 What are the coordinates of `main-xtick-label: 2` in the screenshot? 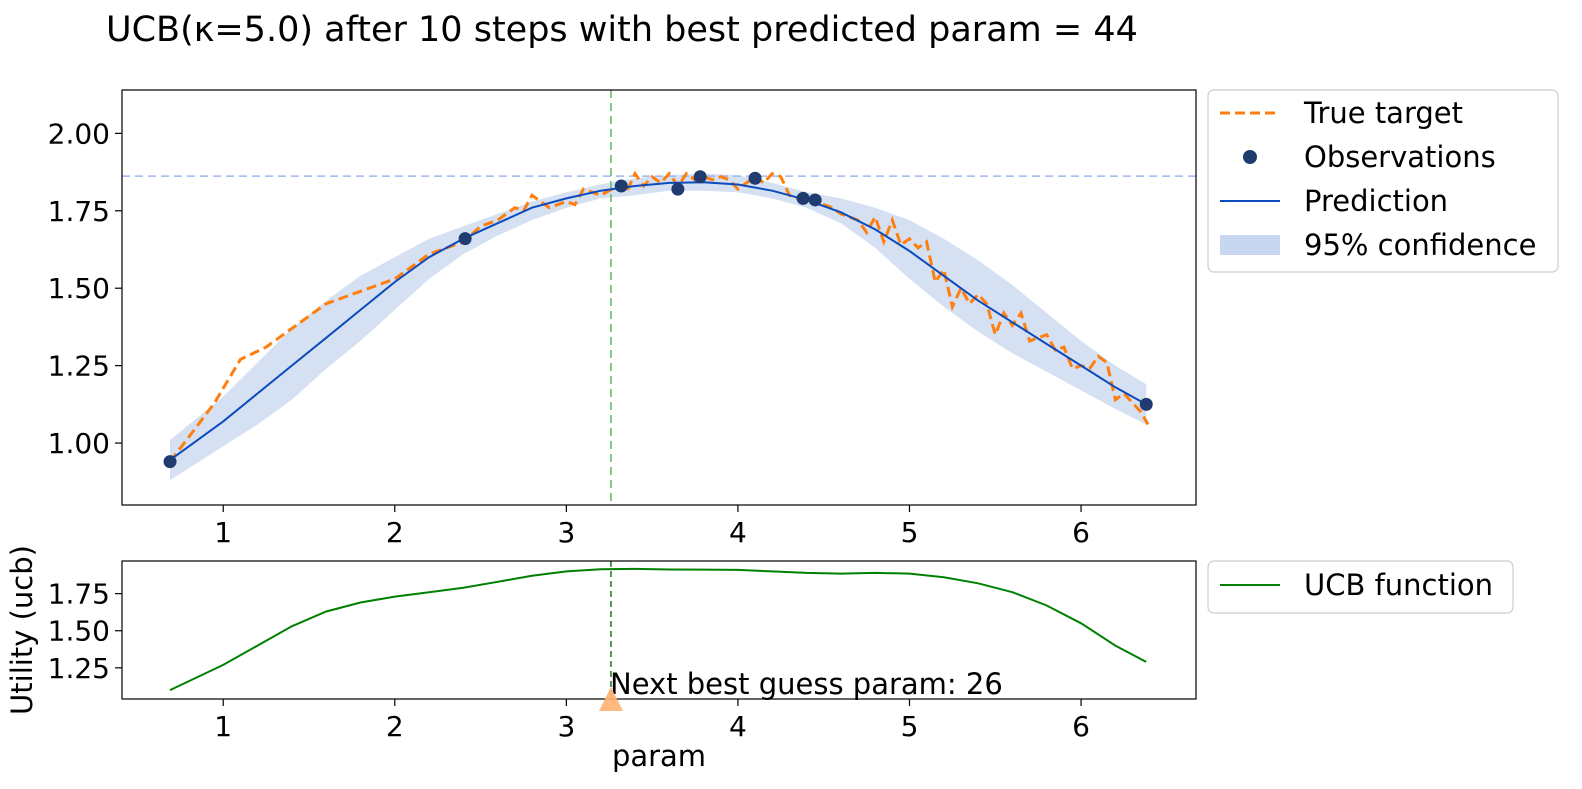 It's located at (395, 532).